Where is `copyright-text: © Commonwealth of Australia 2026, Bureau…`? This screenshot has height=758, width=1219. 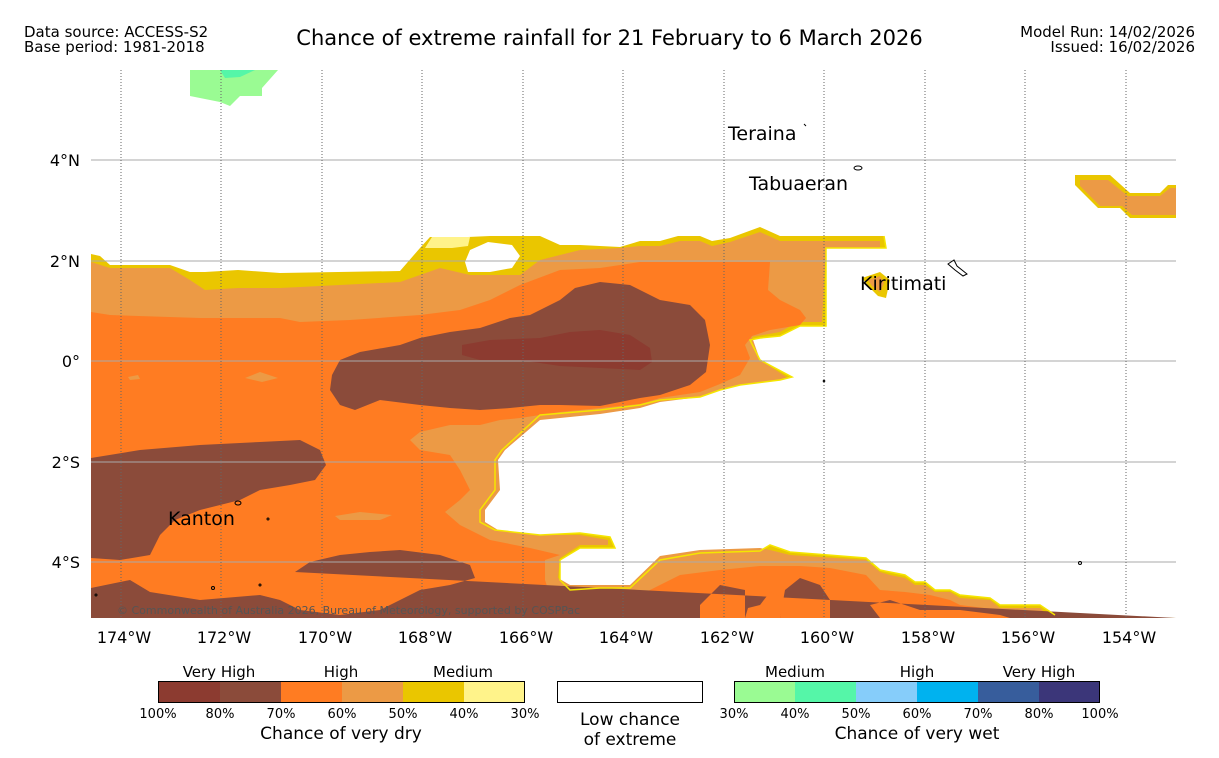
copyright-text: © Commonwealth of Australia 2026, Bureau… is located at coordinates (348, 610).